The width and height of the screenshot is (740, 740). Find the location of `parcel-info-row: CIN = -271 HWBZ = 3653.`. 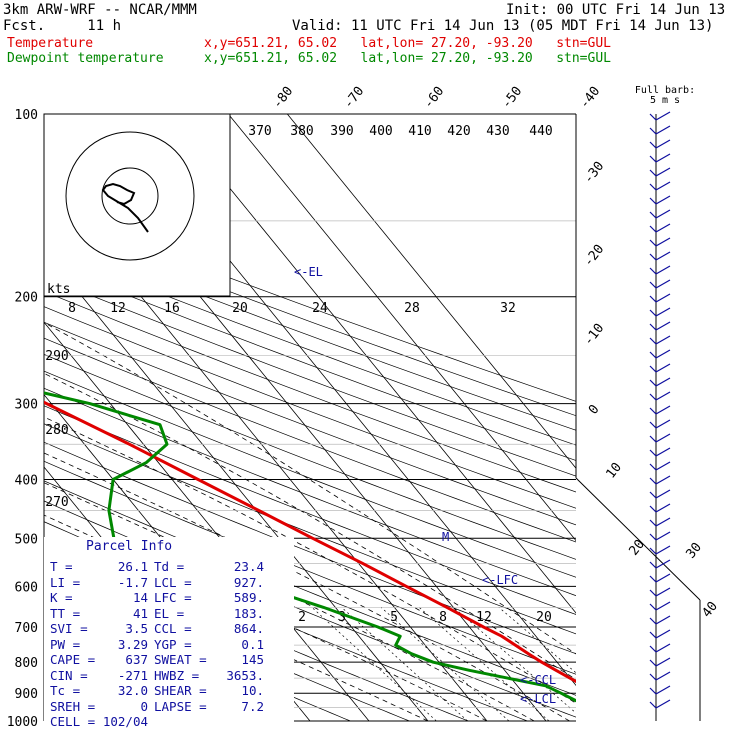

parcel-info-row: CIN = -271 HWBZ = 3653. is located at coordinates (157, 675).